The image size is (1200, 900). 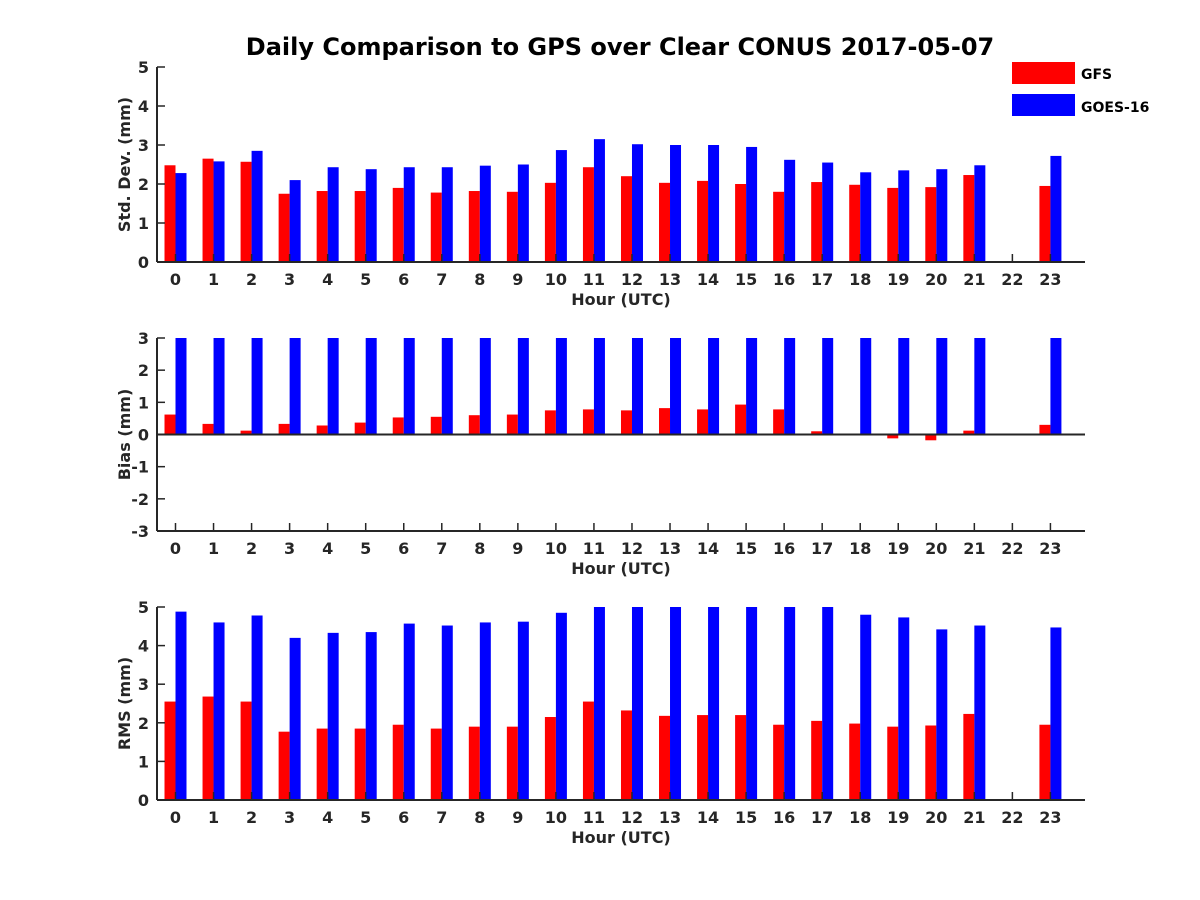 I want to click on rms-x-tick-label: 10, so click(x=556, y=817).